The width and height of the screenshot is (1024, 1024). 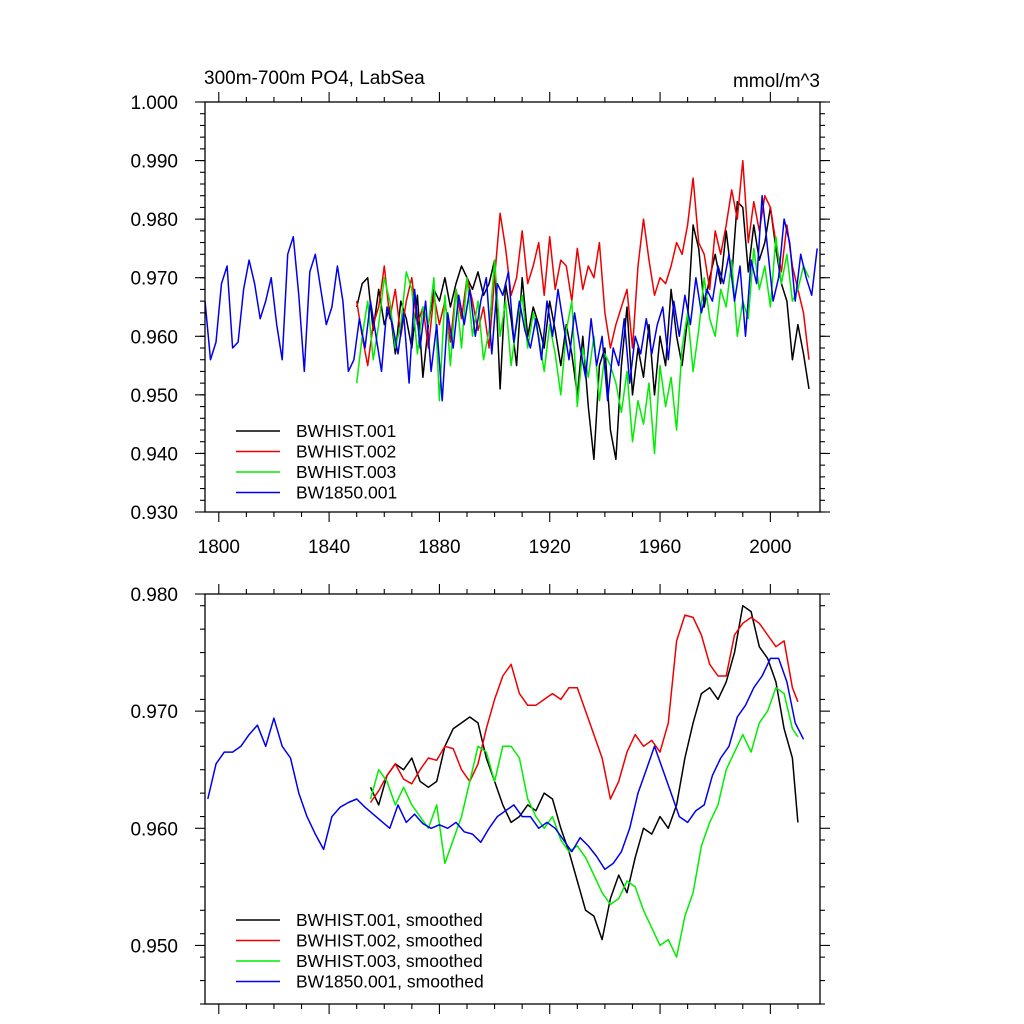 I want to click on x-tick-label: 1960, so click(x=660, y=547).